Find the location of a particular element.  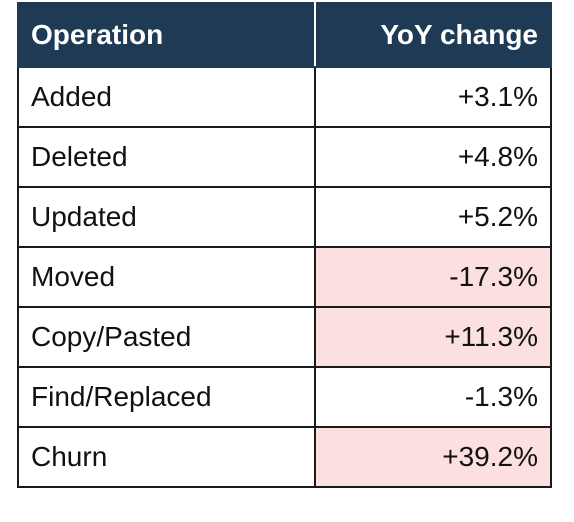

table-row: Updated +5.2% is located at coordinates (284, 217).